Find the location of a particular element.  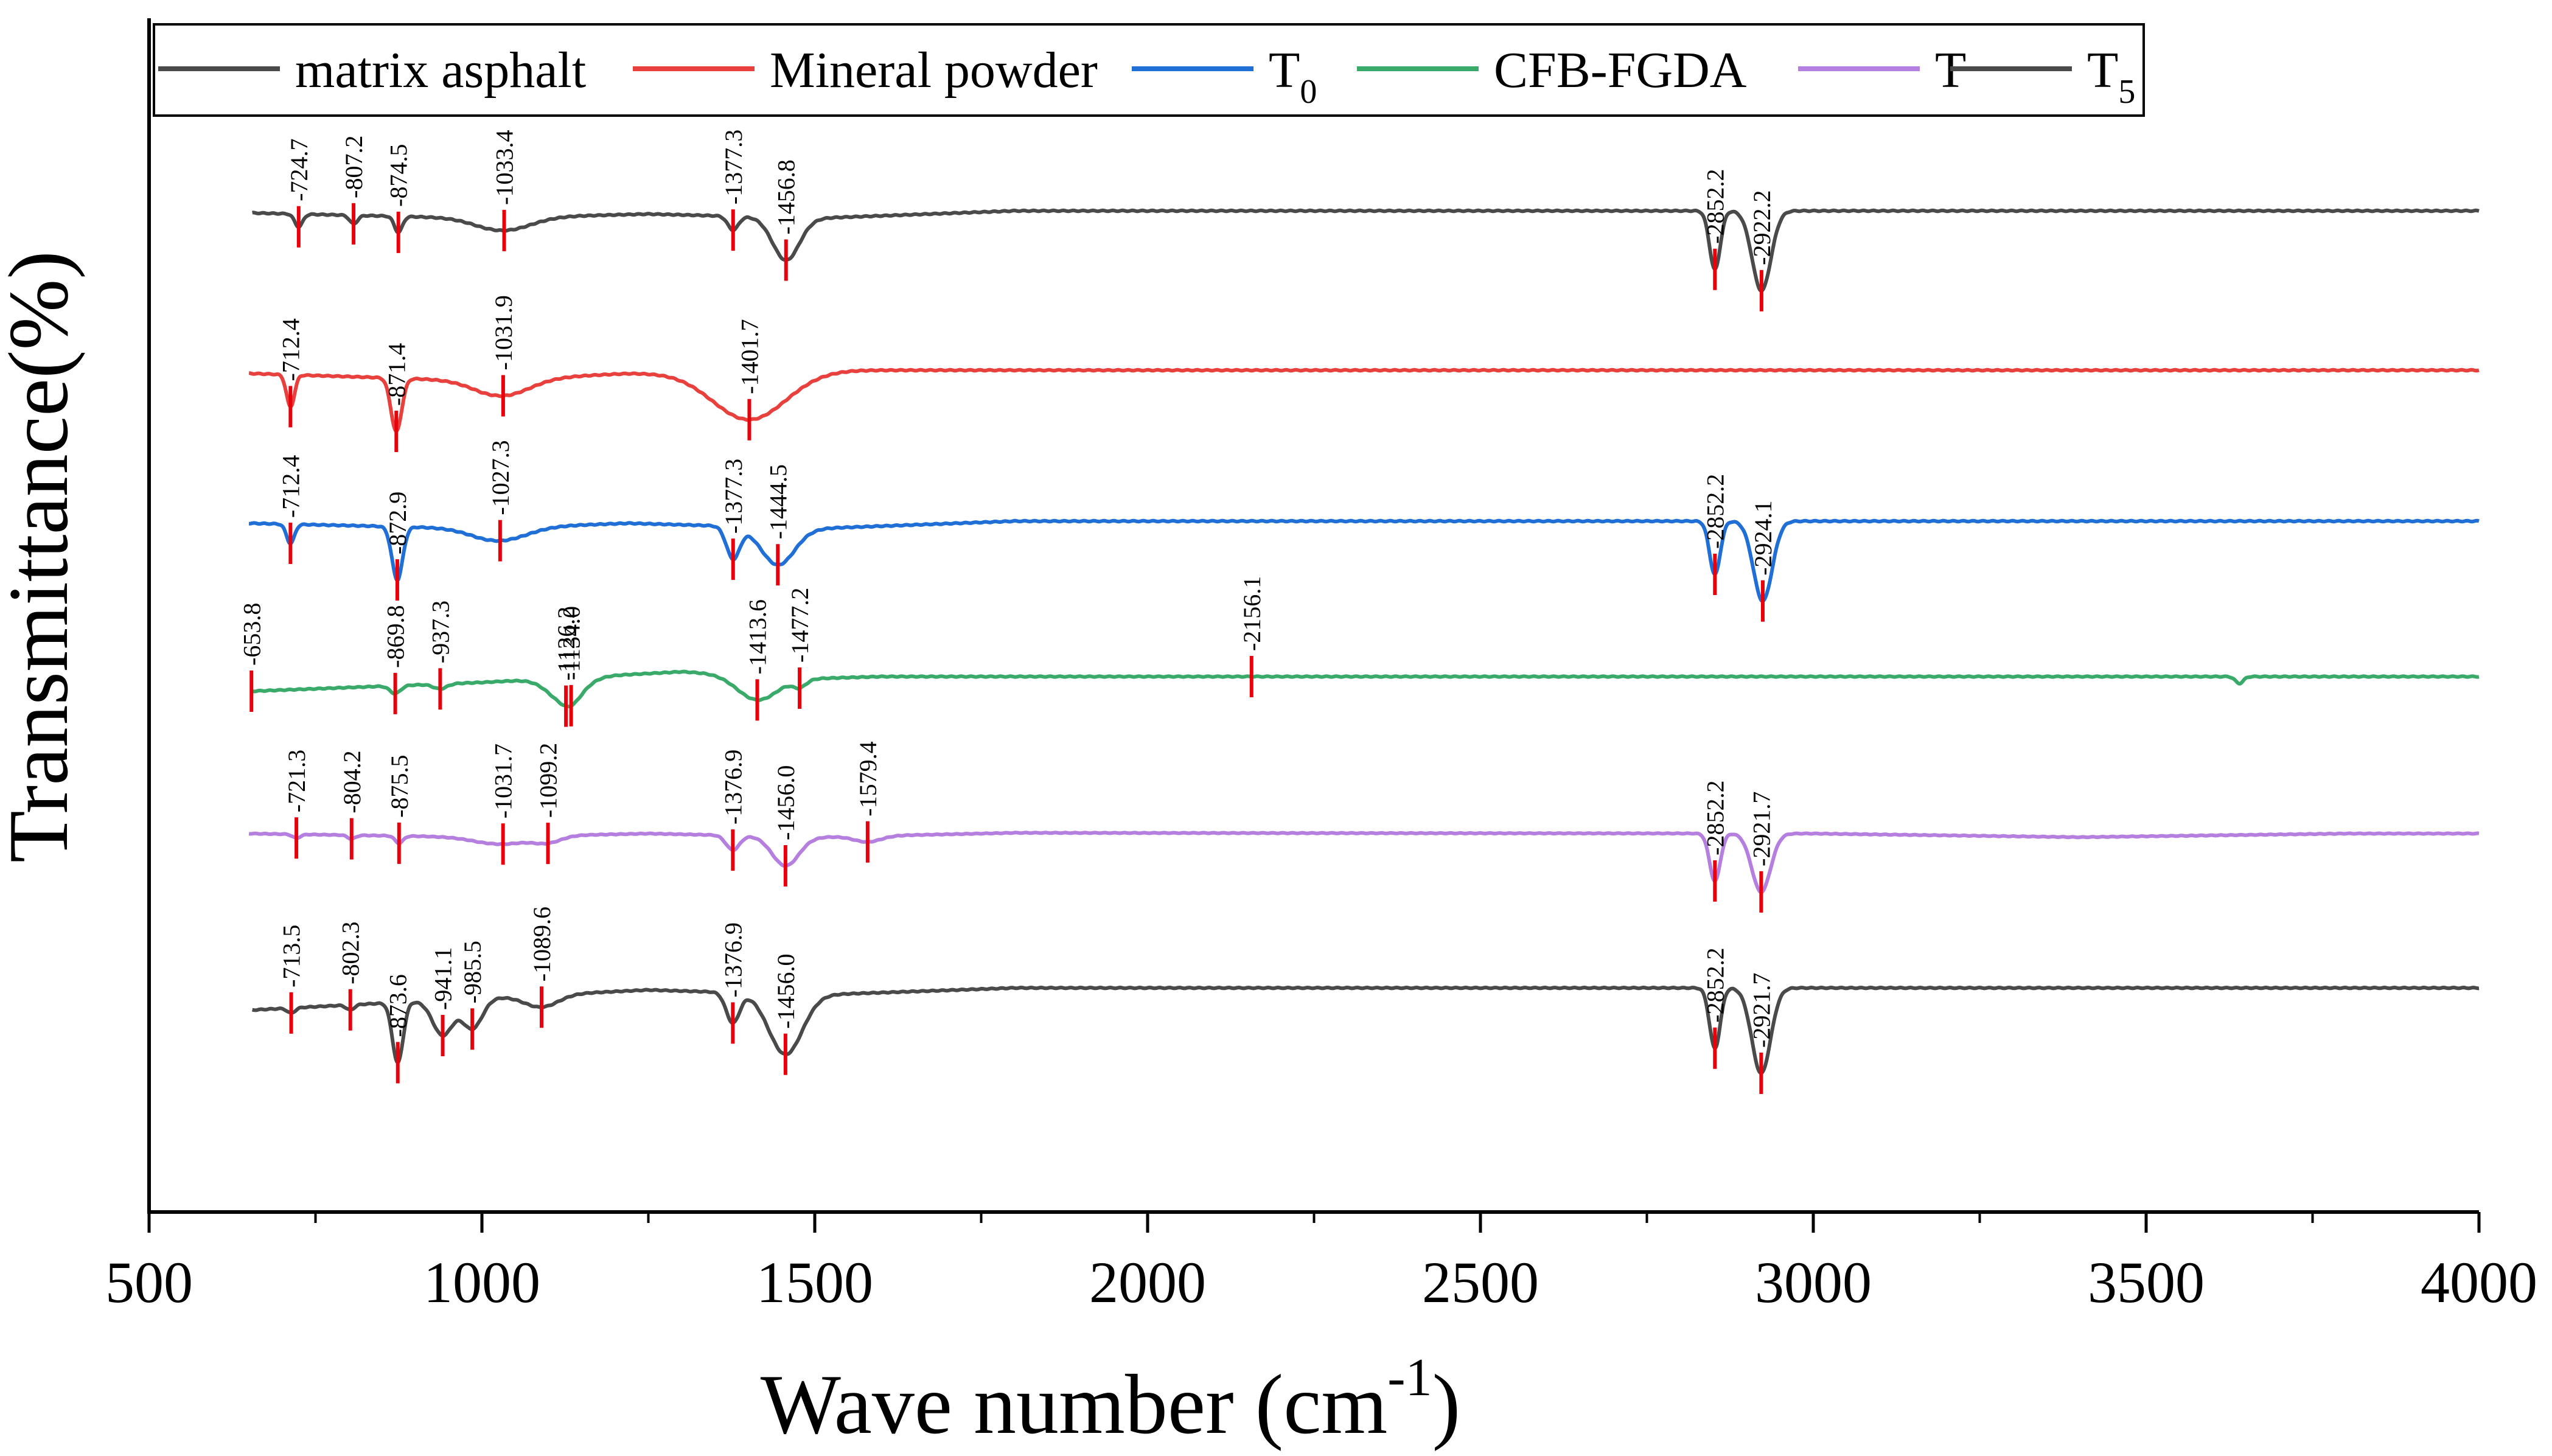

x-axis-label-sup: -1 is located at coordinates (1409, 1377).